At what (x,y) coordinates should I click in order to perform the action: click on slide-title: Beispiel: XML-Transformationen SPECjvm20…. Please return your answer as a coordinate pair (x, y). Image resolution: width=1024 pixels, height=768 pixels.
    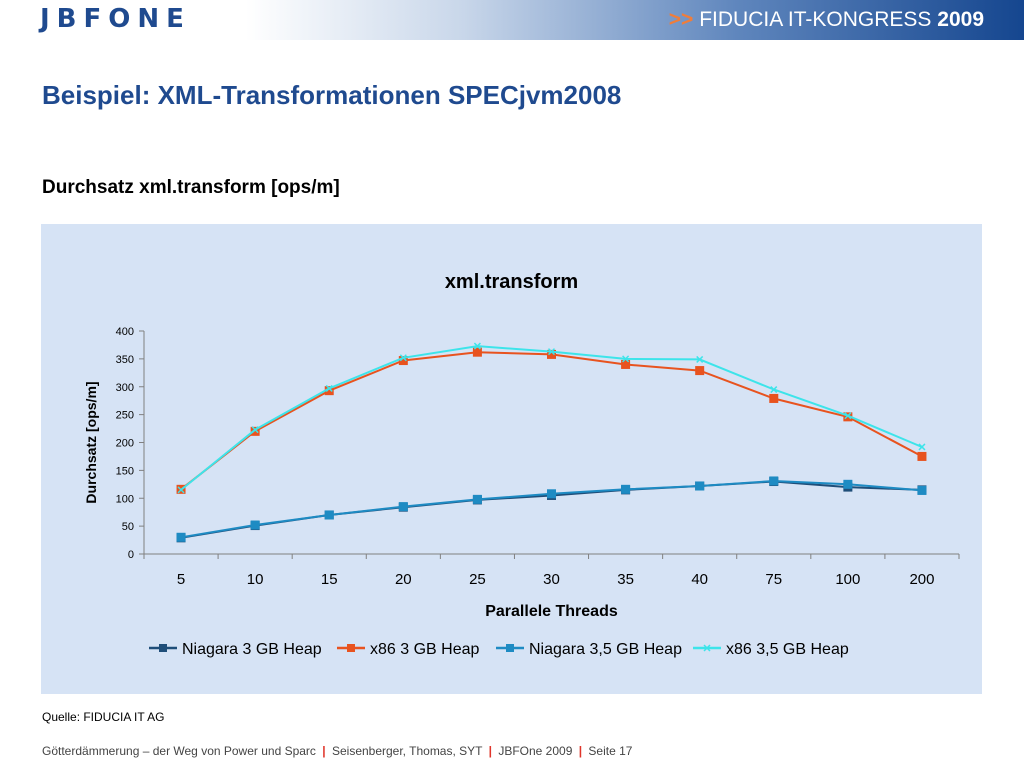
    Looking at the image, I should click on (332, 95).